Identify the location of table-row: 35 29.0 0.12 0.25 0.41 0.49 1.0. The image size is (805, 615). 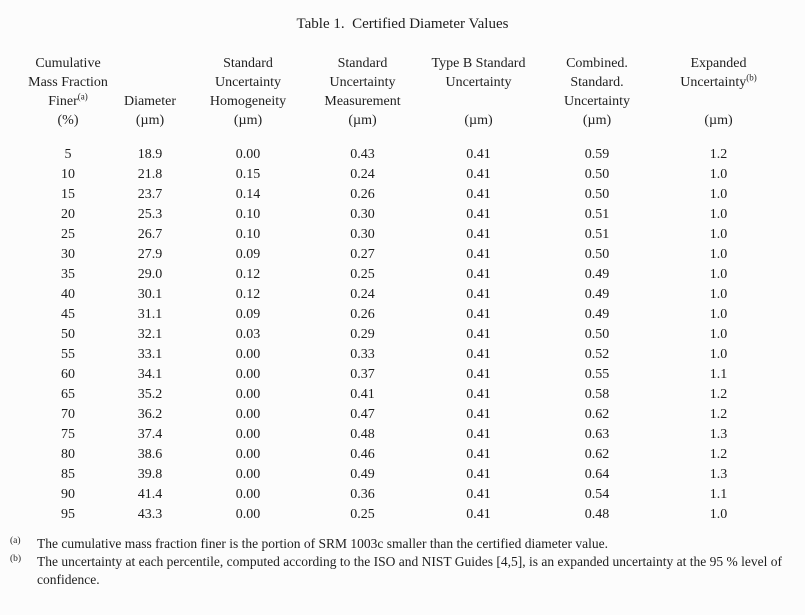
(390, 275).